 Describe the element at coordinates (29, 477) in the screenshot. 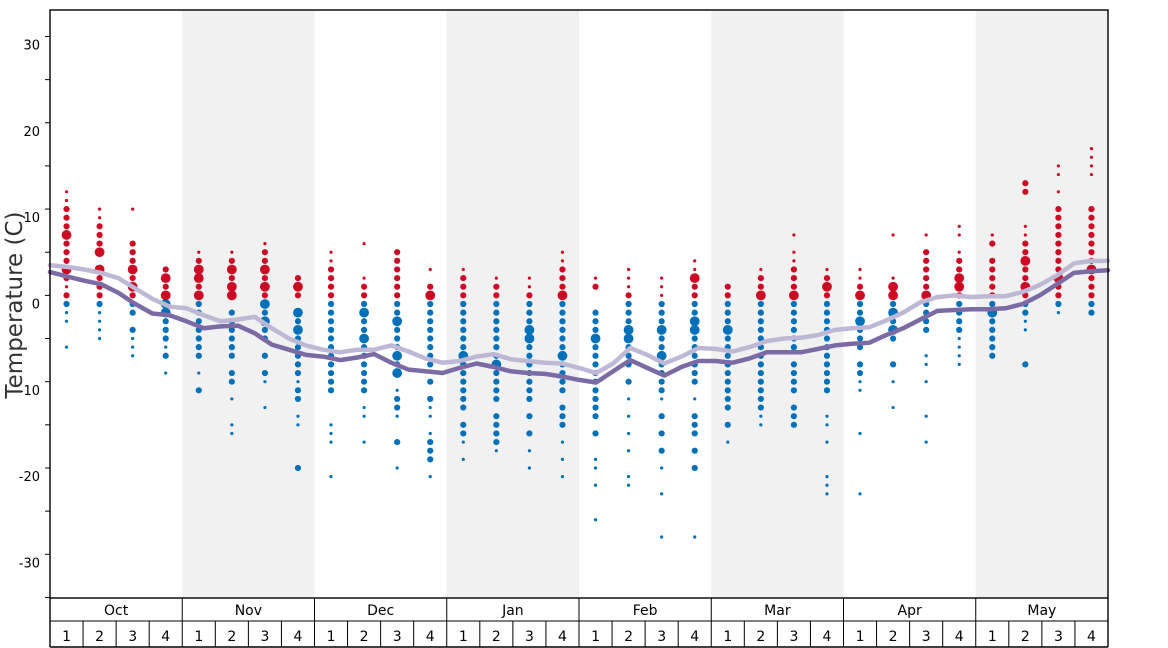

I see `y-tick-label: -20` at that location.